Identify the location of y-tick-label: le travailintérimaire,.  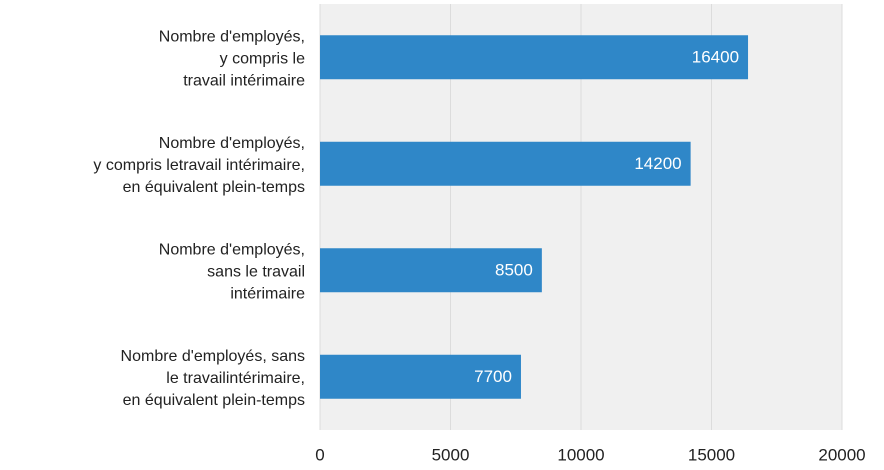
(235, 378).